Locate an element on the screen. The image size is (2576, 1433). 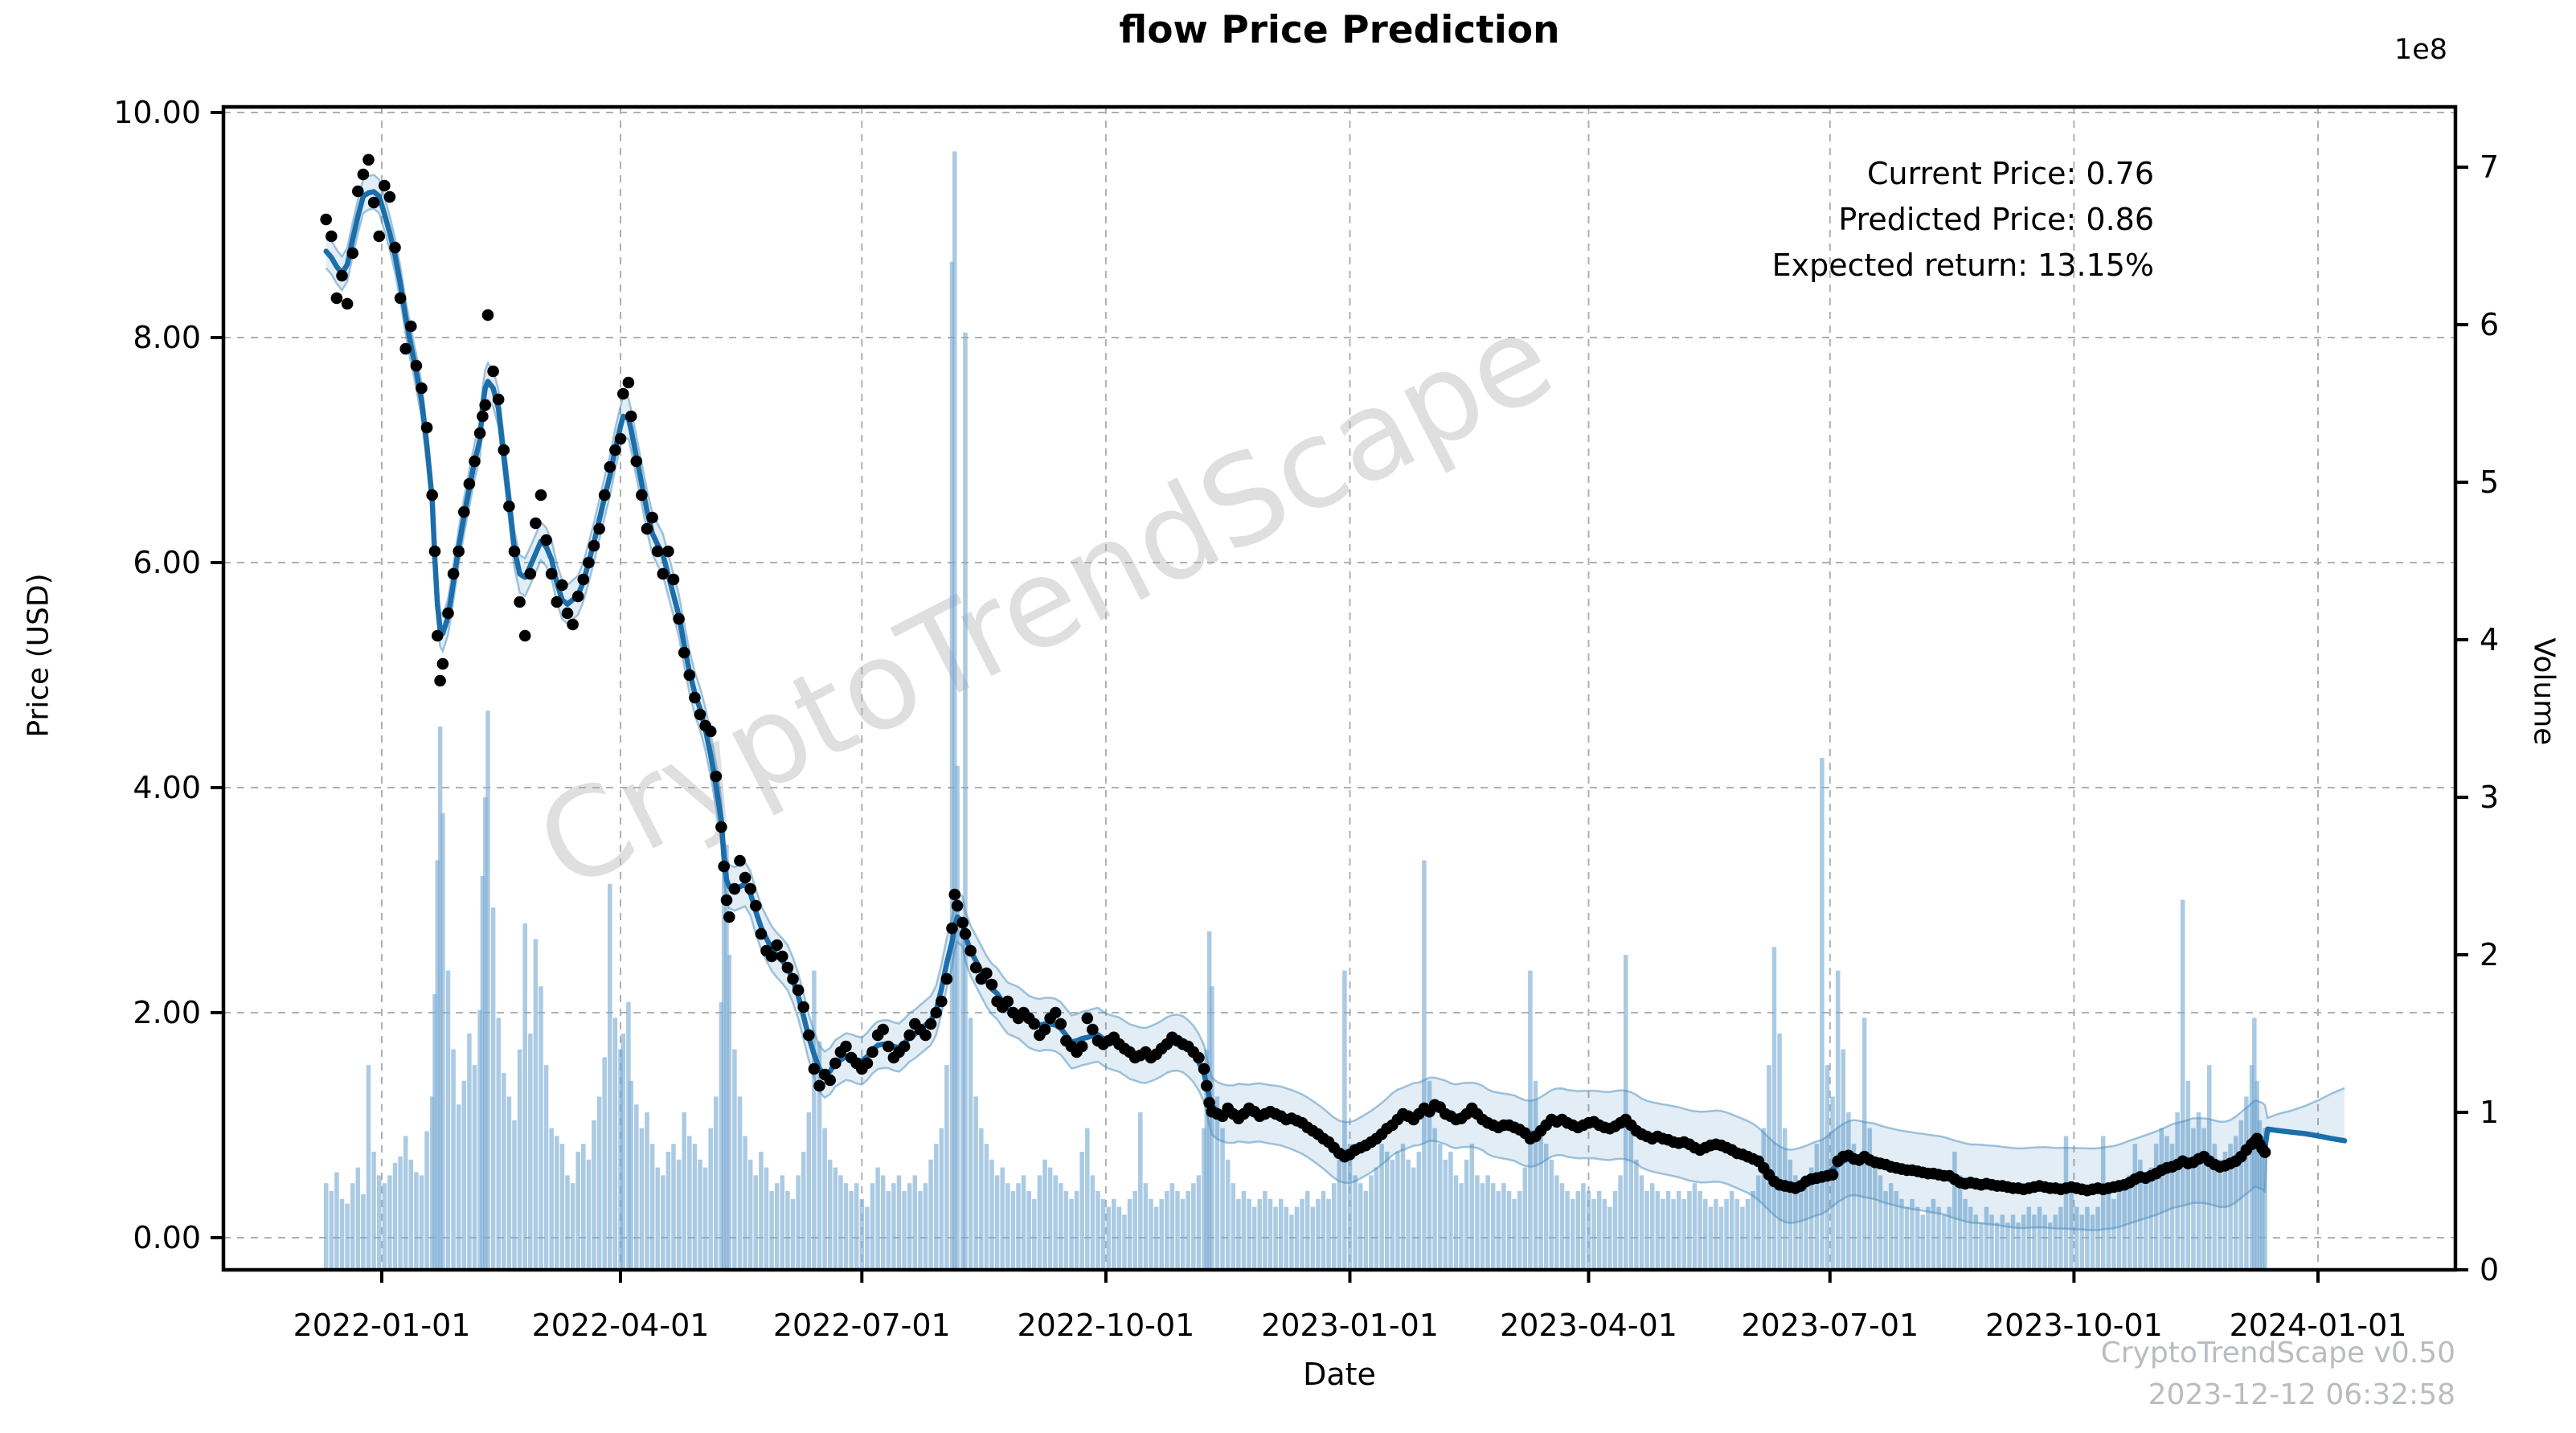
svg-text: 8.00 is located at coordinates (167, 337).